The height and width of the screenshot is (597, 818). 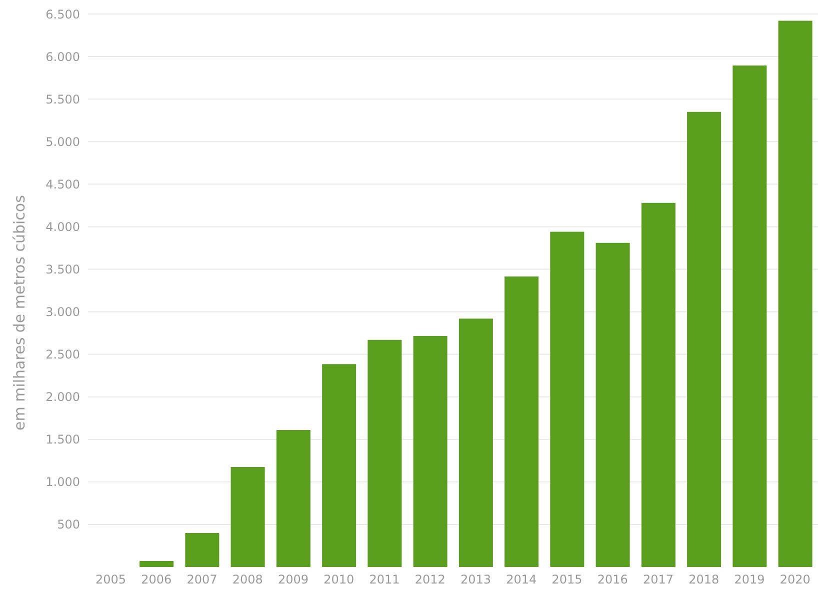 What do you see at coordinates (293, 579) in the screenshot?
I see `x-tick-label: 2009` at bounding box center [293, 579].